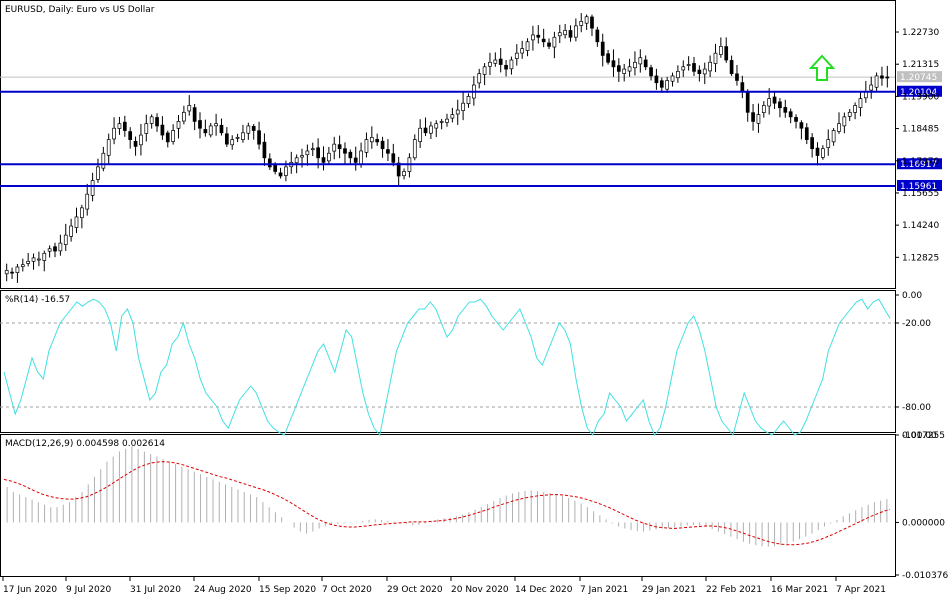 Image resolution: width=950 pixels, height=600 pixels. What do you see at coordinates (669, 590) in the screenshot?
I see `time-tick-label: 29 Jan 2021` at bounding box center [669, 590].